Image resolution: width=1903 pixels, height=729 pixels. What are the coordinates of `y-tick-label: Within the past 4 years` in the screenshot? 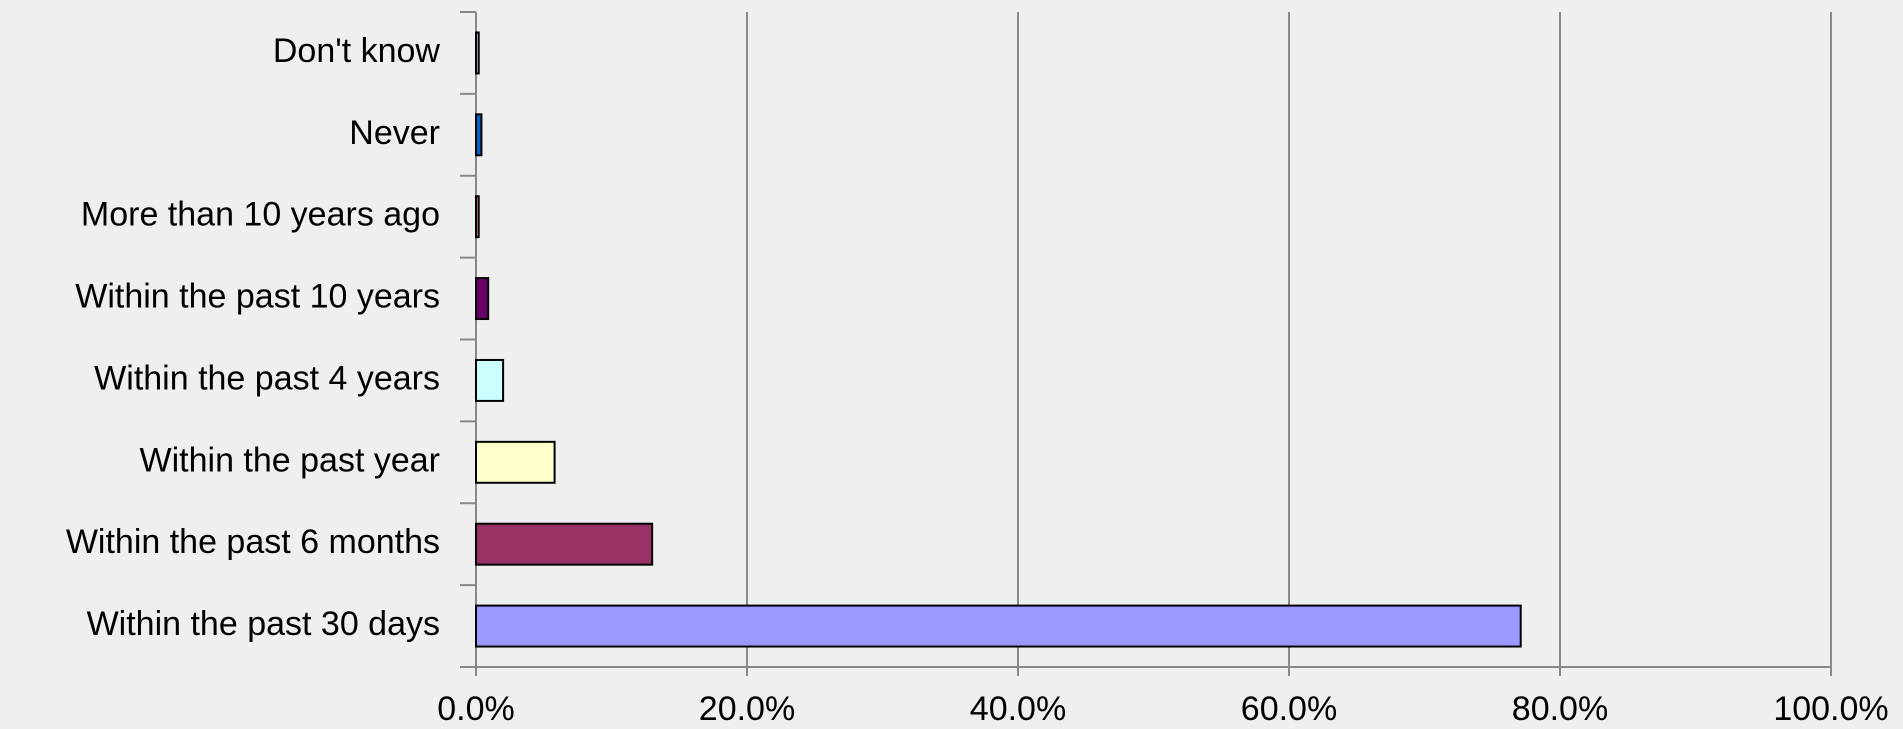 It's located at (267, 378).